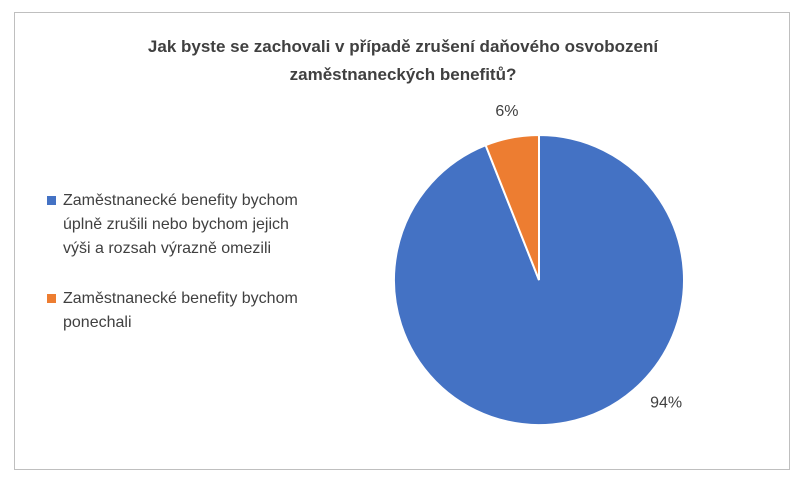 The width and height of the screenshot is (806, 488). Describe the element at coordinates (97, 322) in the screenshot. I see `legend-label-keep-line-2: ponechali` at that location.